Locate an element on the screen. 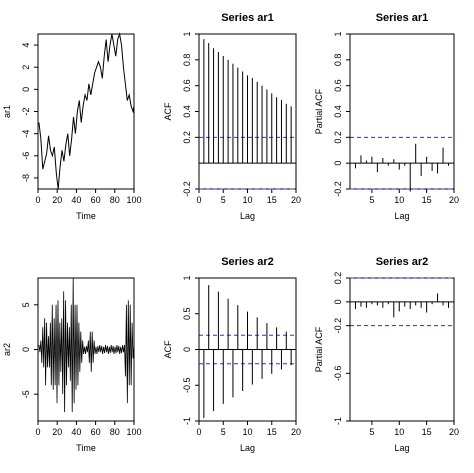  panel-ts_ar1: 0 20 40 60 80 100 -8 -6 -4 -2 0 2 4 Time ar1 is located at coordinates (72, 126).